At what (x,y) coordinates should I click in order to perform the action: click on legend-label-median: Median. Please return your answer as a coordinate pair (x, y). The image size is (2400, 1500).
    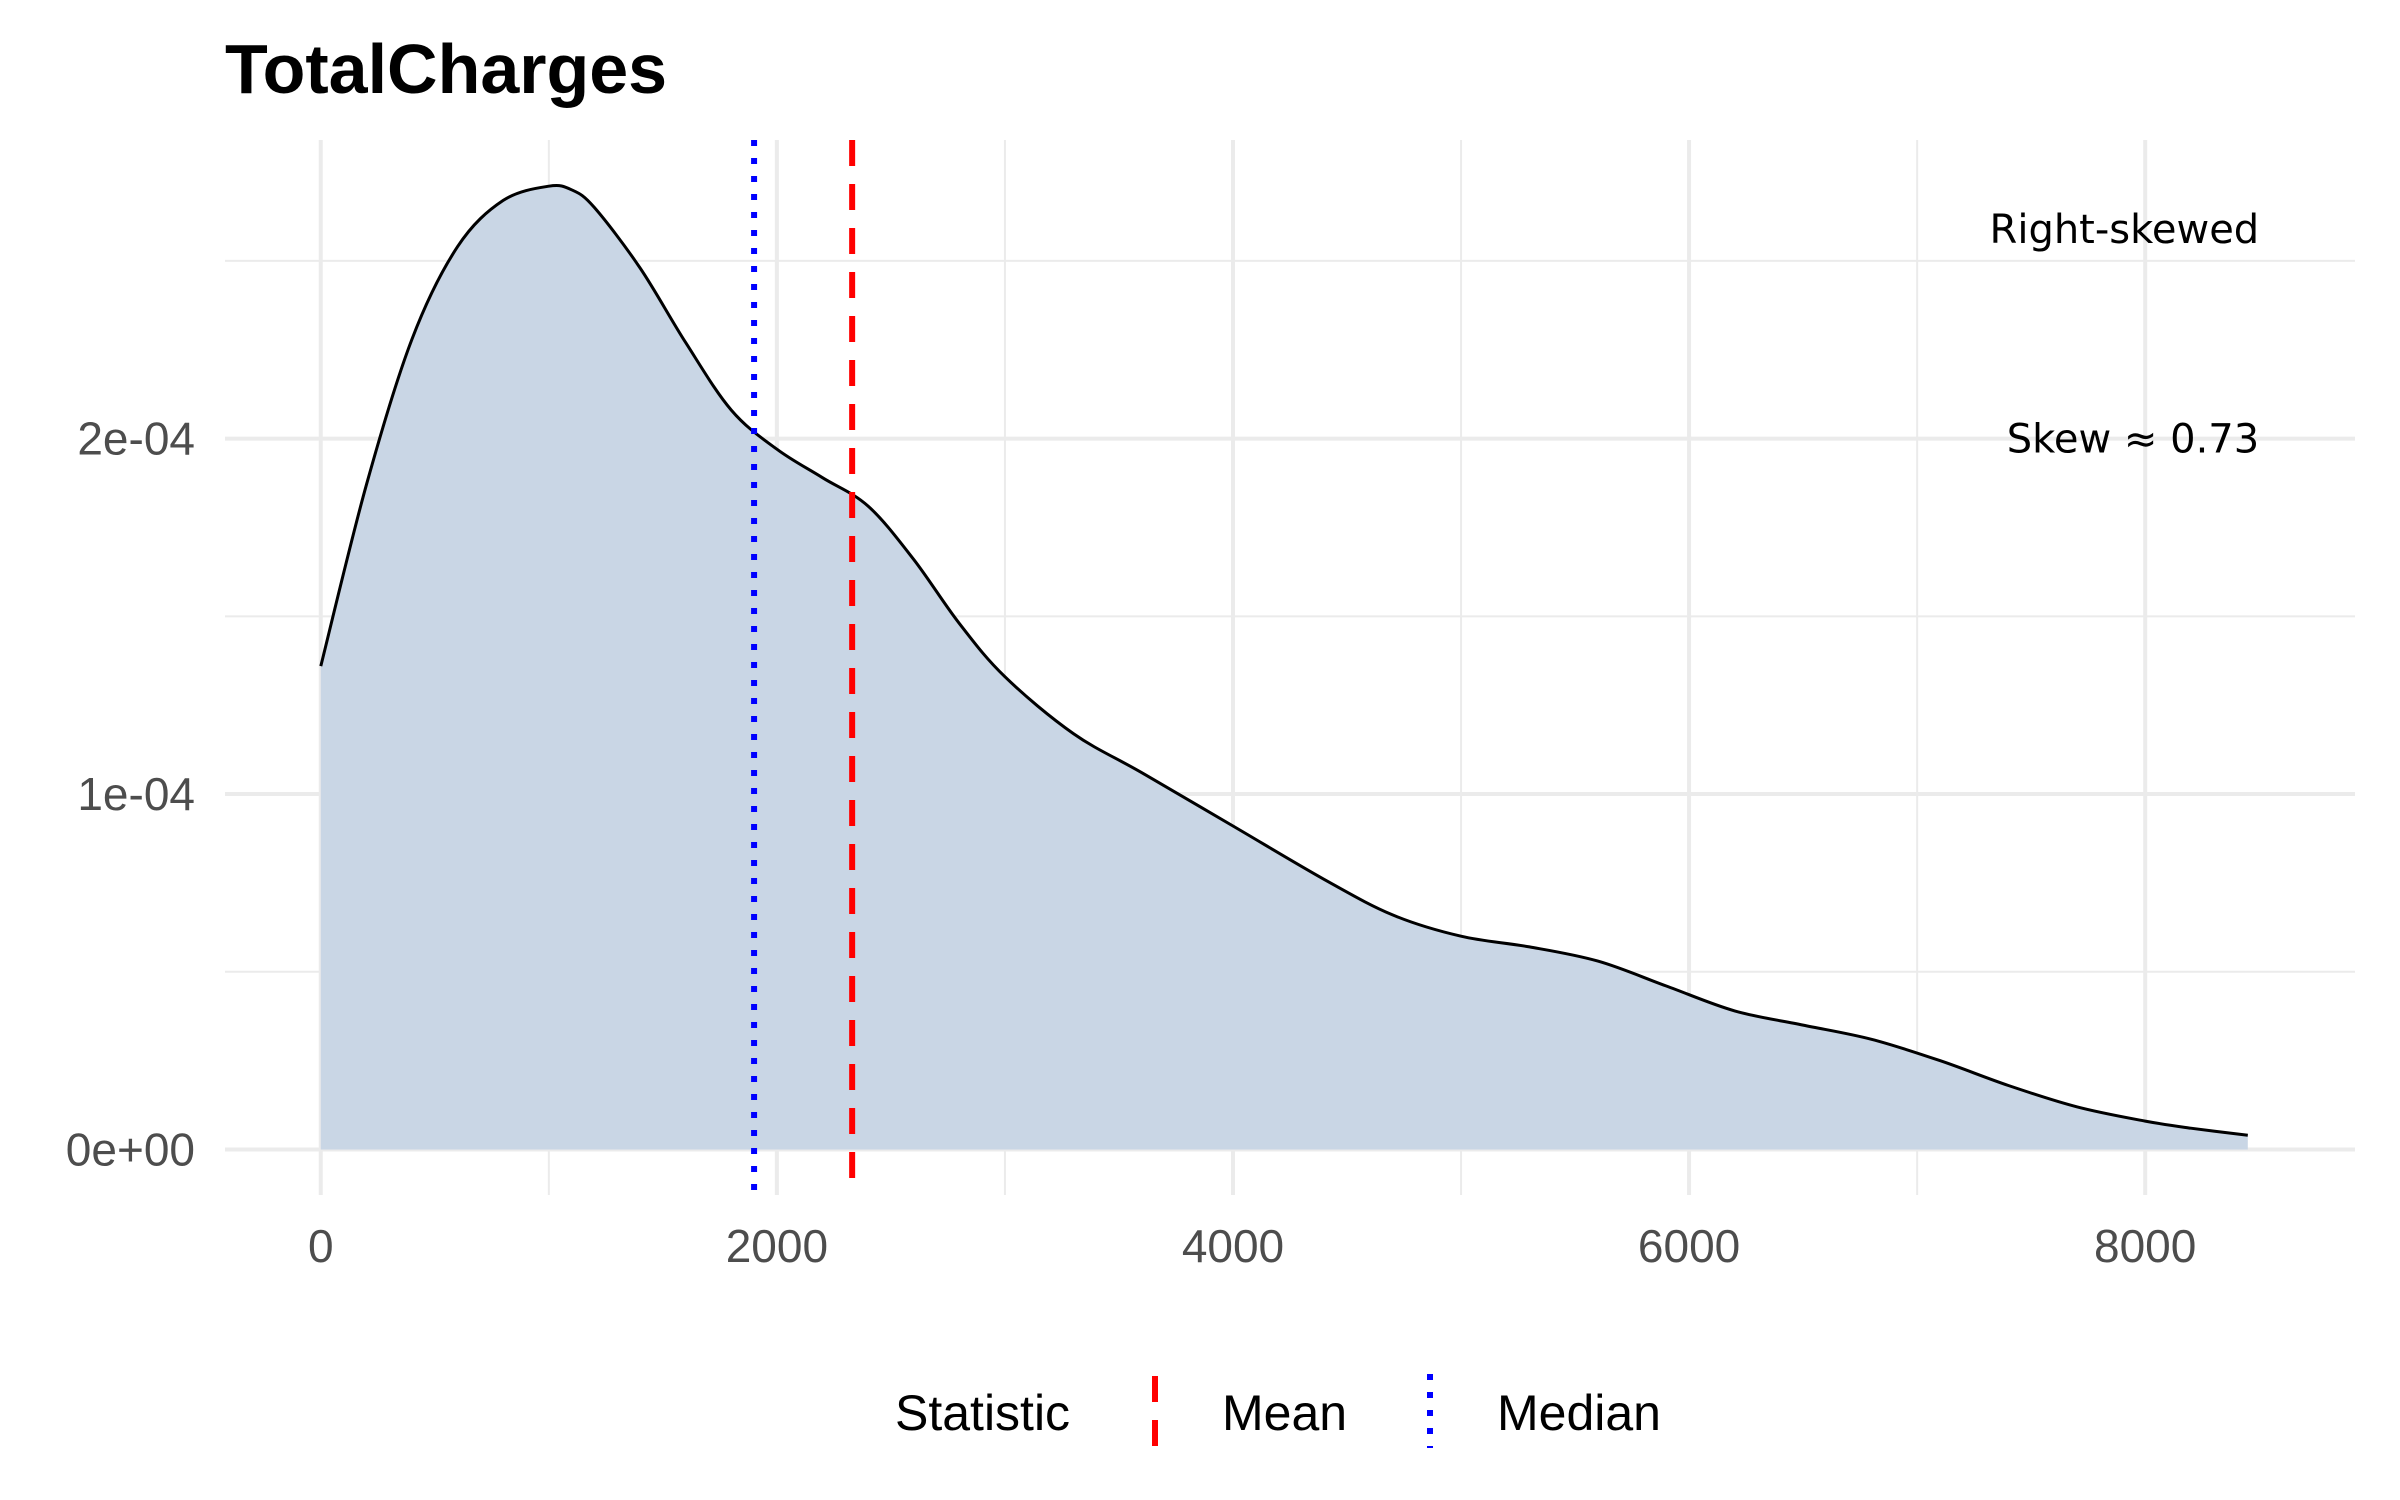
    Looking at the image, I should click on (1579, 1413).